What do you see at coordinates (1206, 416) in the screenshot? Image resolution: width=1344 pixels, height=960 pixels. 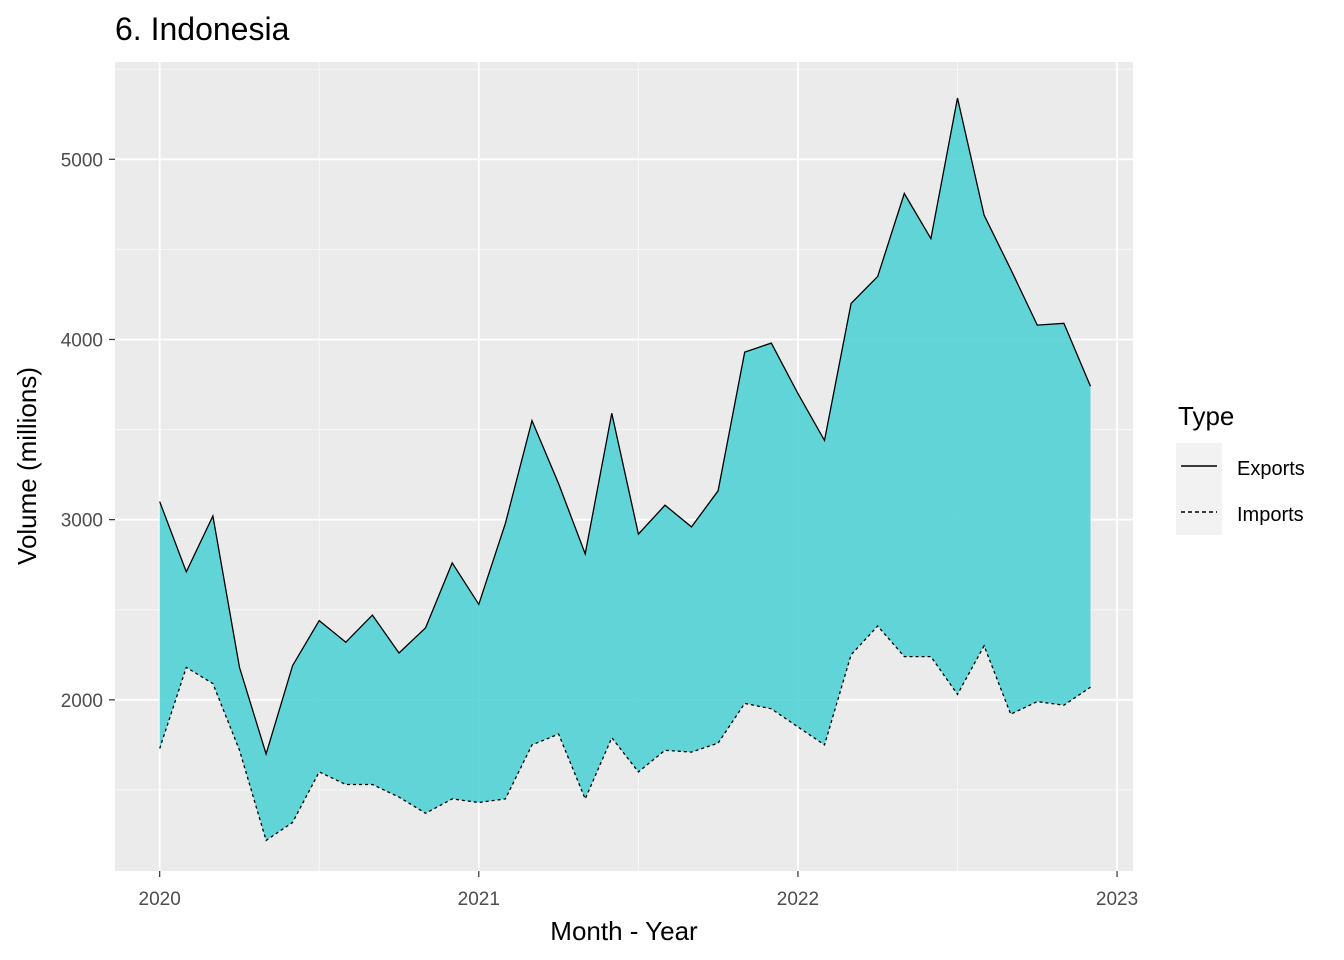 I see `legend-title: Type` at bounding box center [1206, 416].